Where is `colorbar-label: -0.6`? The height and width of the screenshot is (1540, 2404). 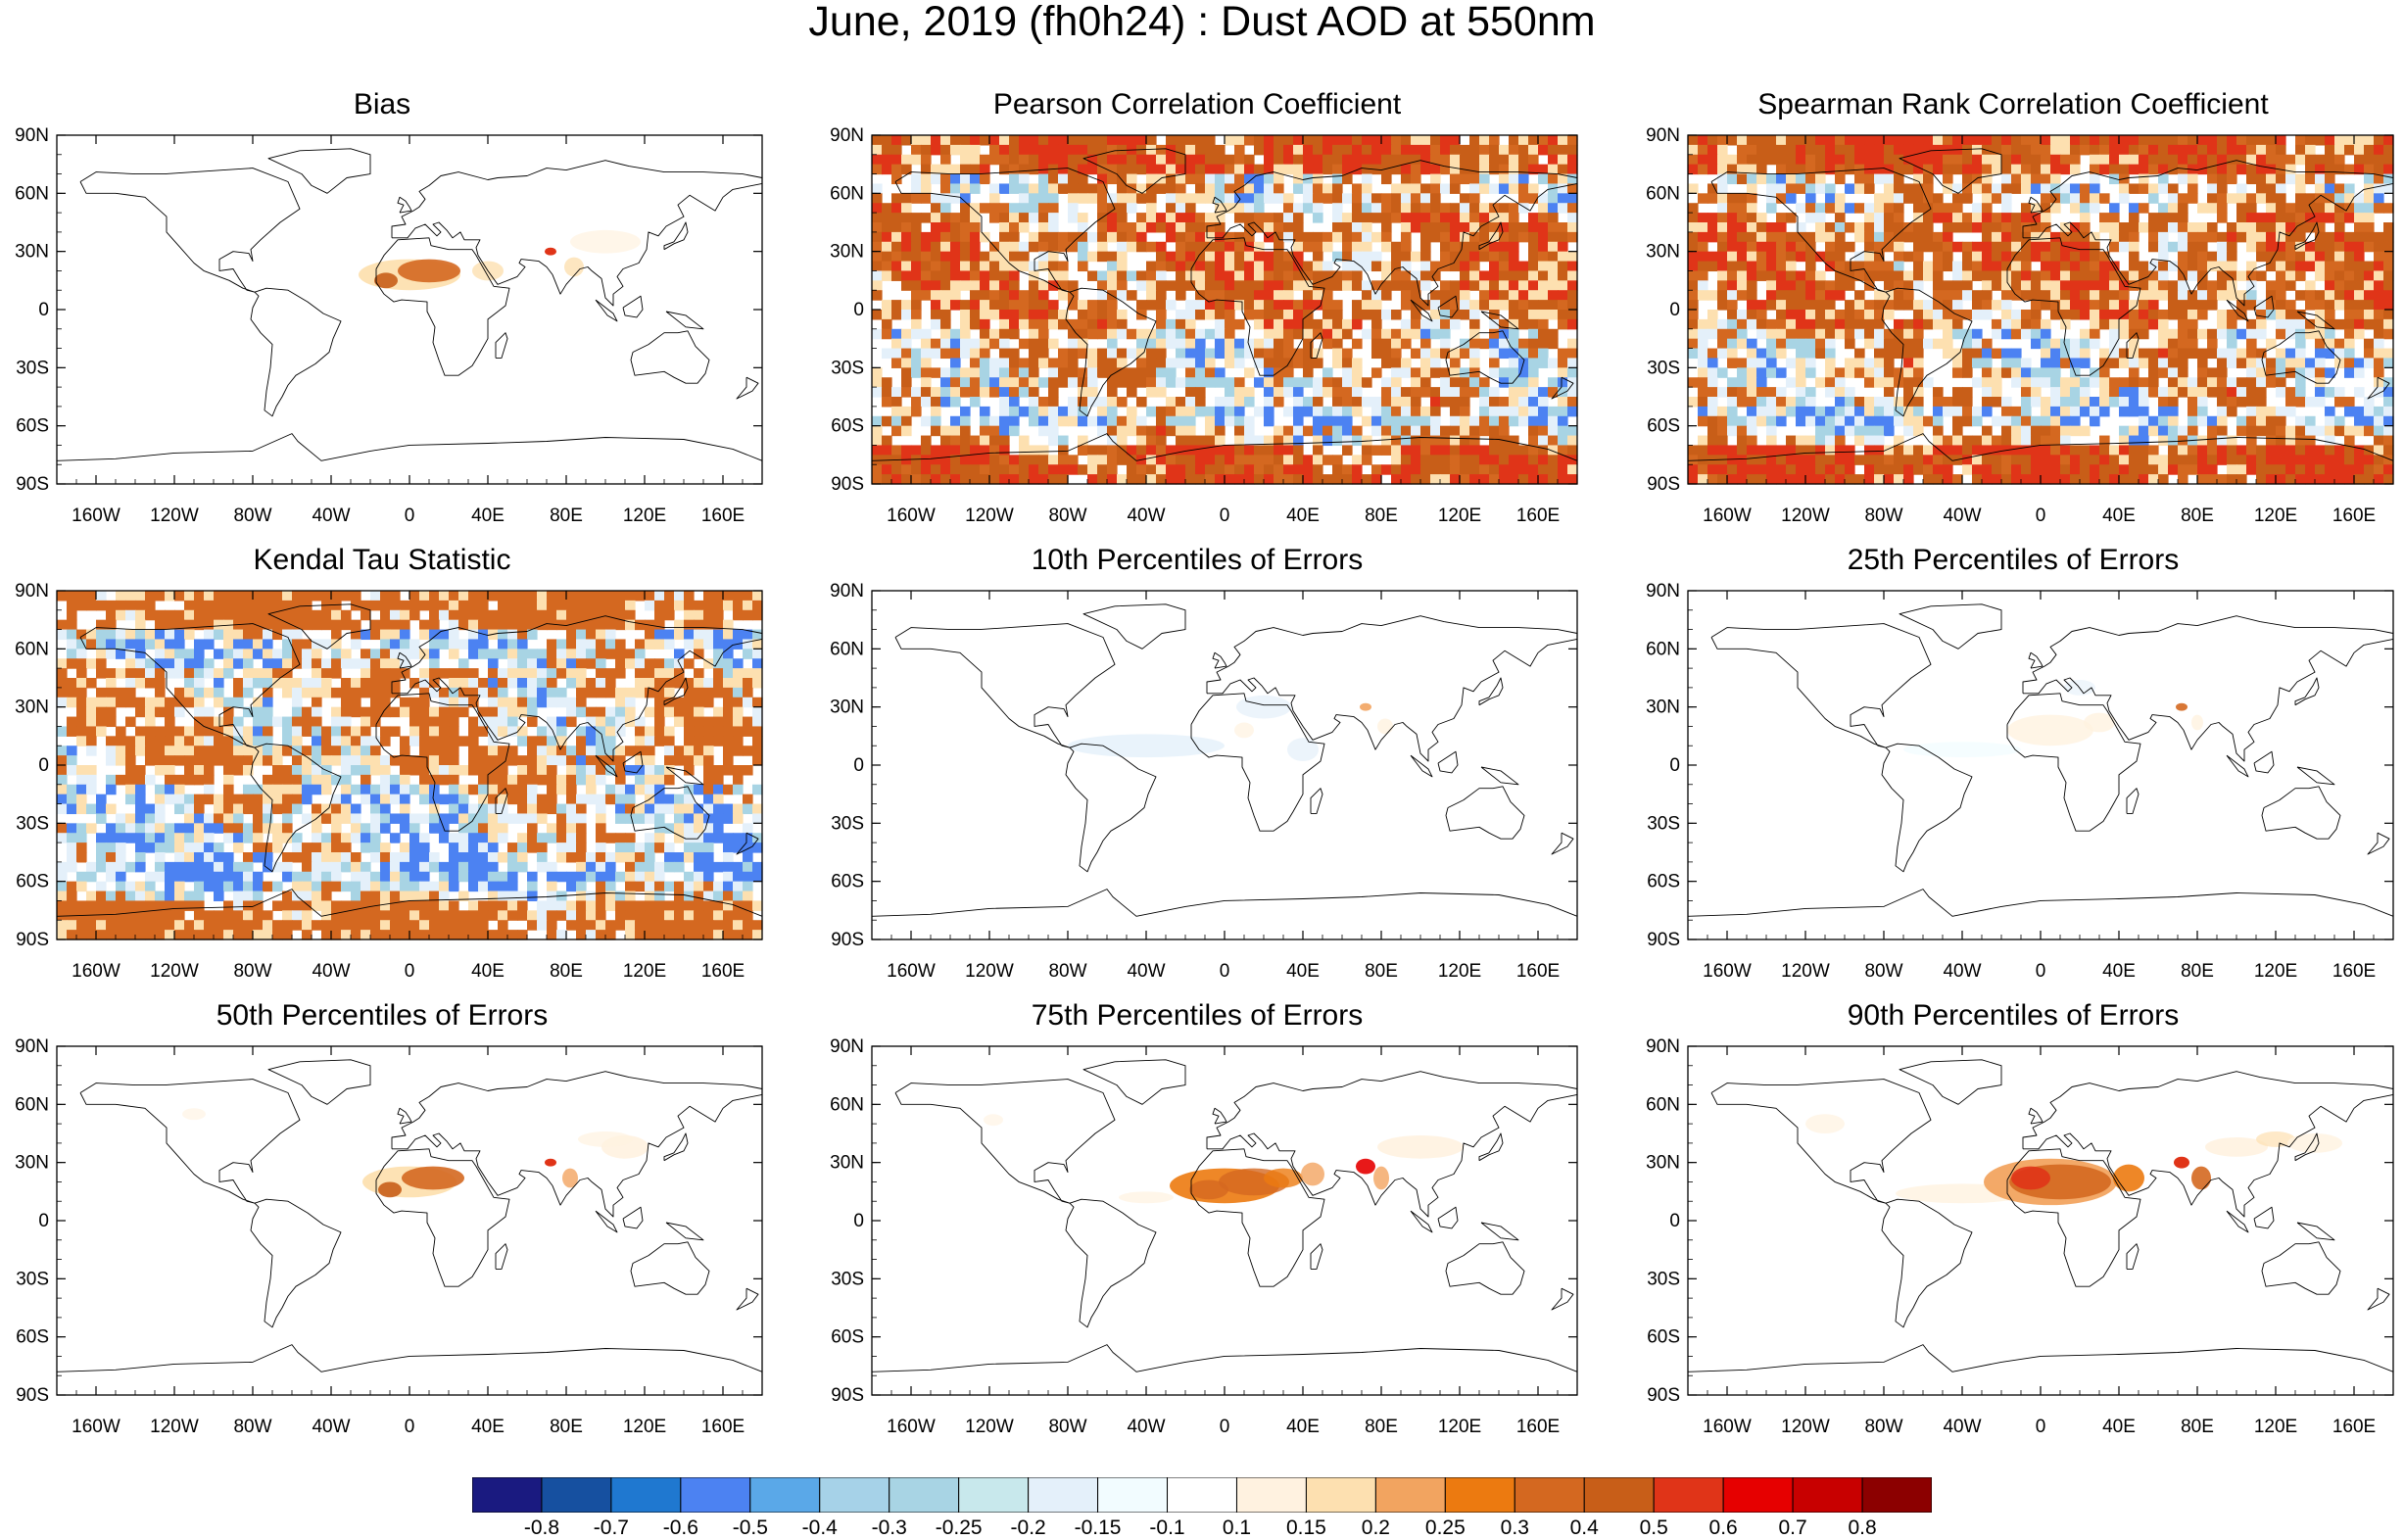
colorbar-label: -0.6 is located at coordinates (680, 1528).